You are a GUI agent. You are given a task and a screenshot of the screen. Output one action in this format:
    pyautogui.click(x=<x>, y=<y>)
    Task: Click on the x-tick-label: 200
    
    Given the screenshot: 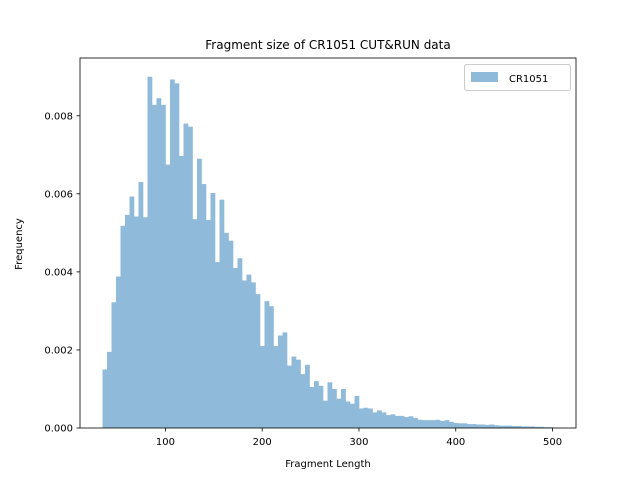 What is the action you would take?
    pyautogui.click(x=262, y=442)
    